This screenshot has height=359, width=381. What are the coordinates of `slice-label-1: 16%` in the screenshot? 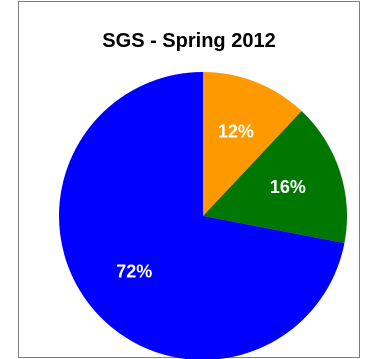 It's located at (288, 187).